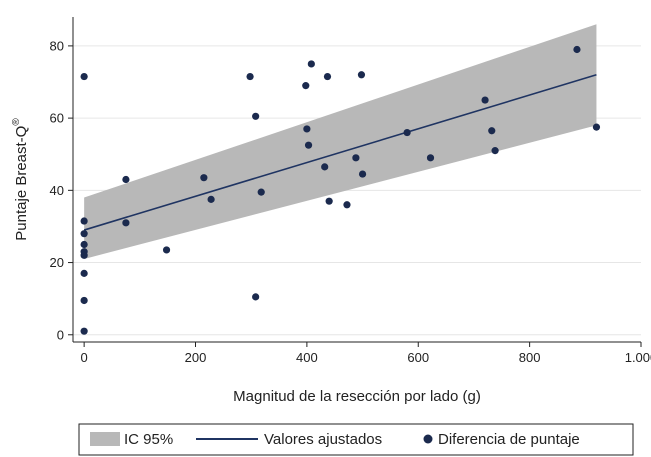 This screenshot has width=651, height=457. I want to click on x-tick-label: 200, so click(196, 357).